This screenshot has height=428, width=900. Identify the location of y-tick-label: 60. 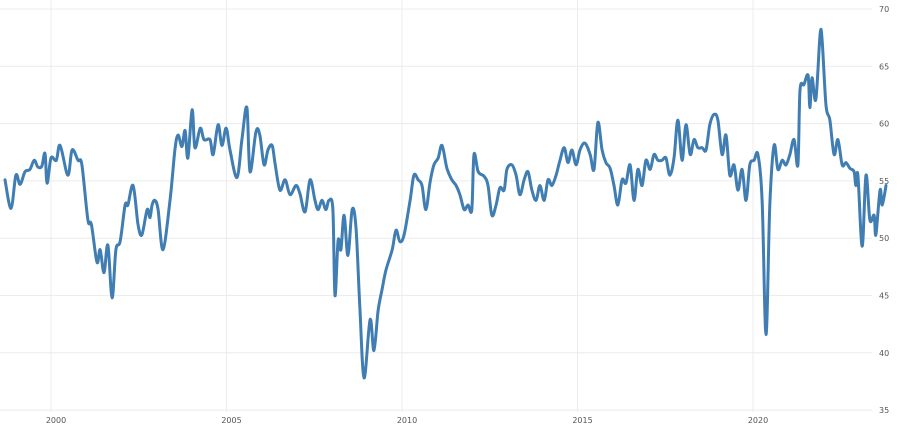
(884, 124).